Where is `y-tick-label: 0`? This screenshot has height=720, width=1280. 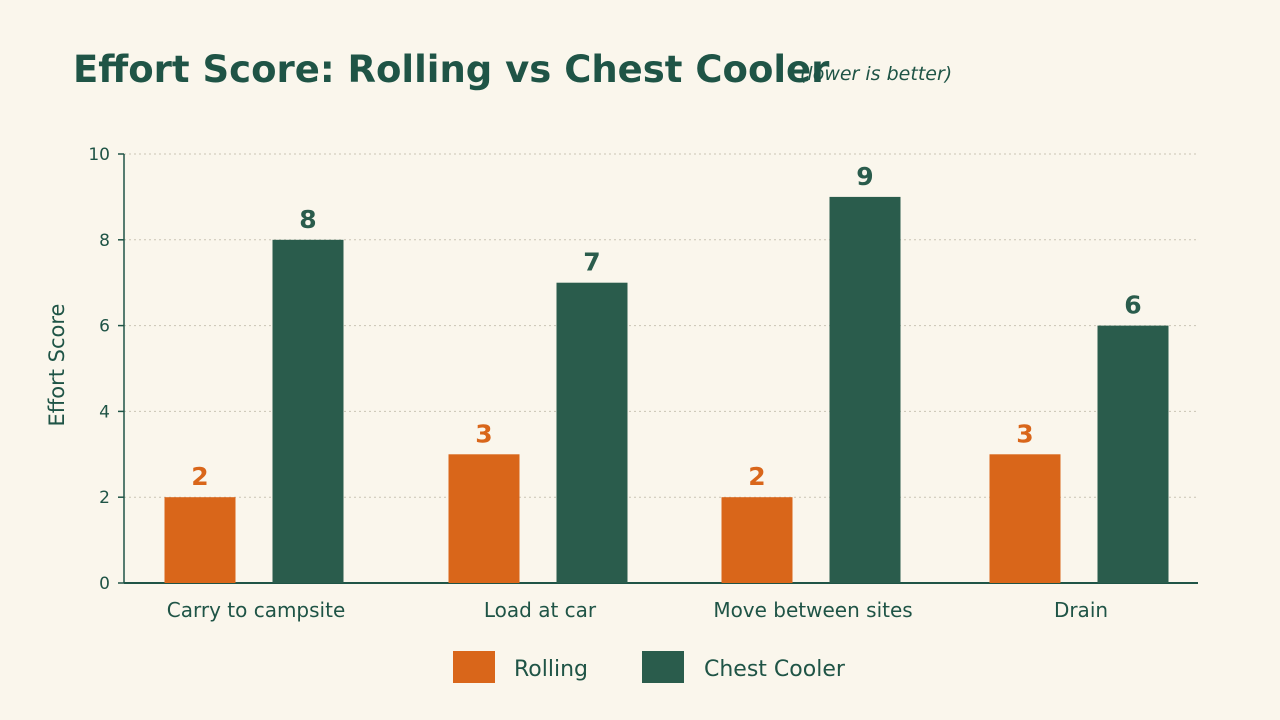
y-tick-label: 0 is located at coordinates (104, 584).